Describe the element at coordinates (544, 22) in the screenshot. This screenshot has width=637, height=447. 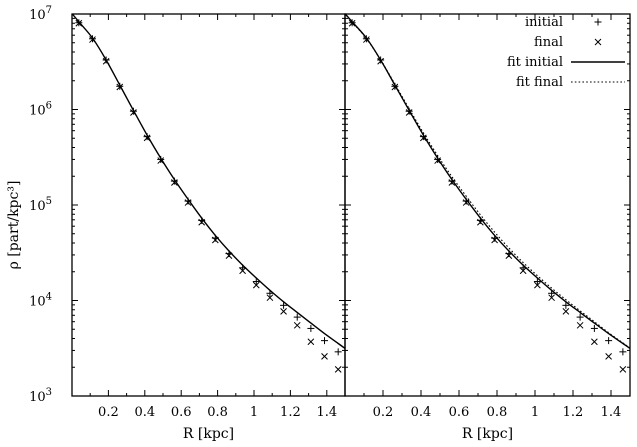
I see `legend-label: initial` at that location.